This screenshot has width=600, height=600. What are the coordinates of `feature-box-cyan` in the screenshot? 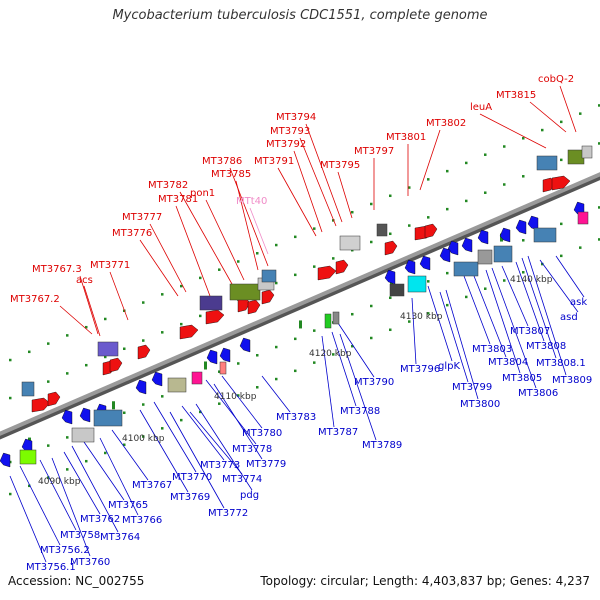 It's located at (417, 284).